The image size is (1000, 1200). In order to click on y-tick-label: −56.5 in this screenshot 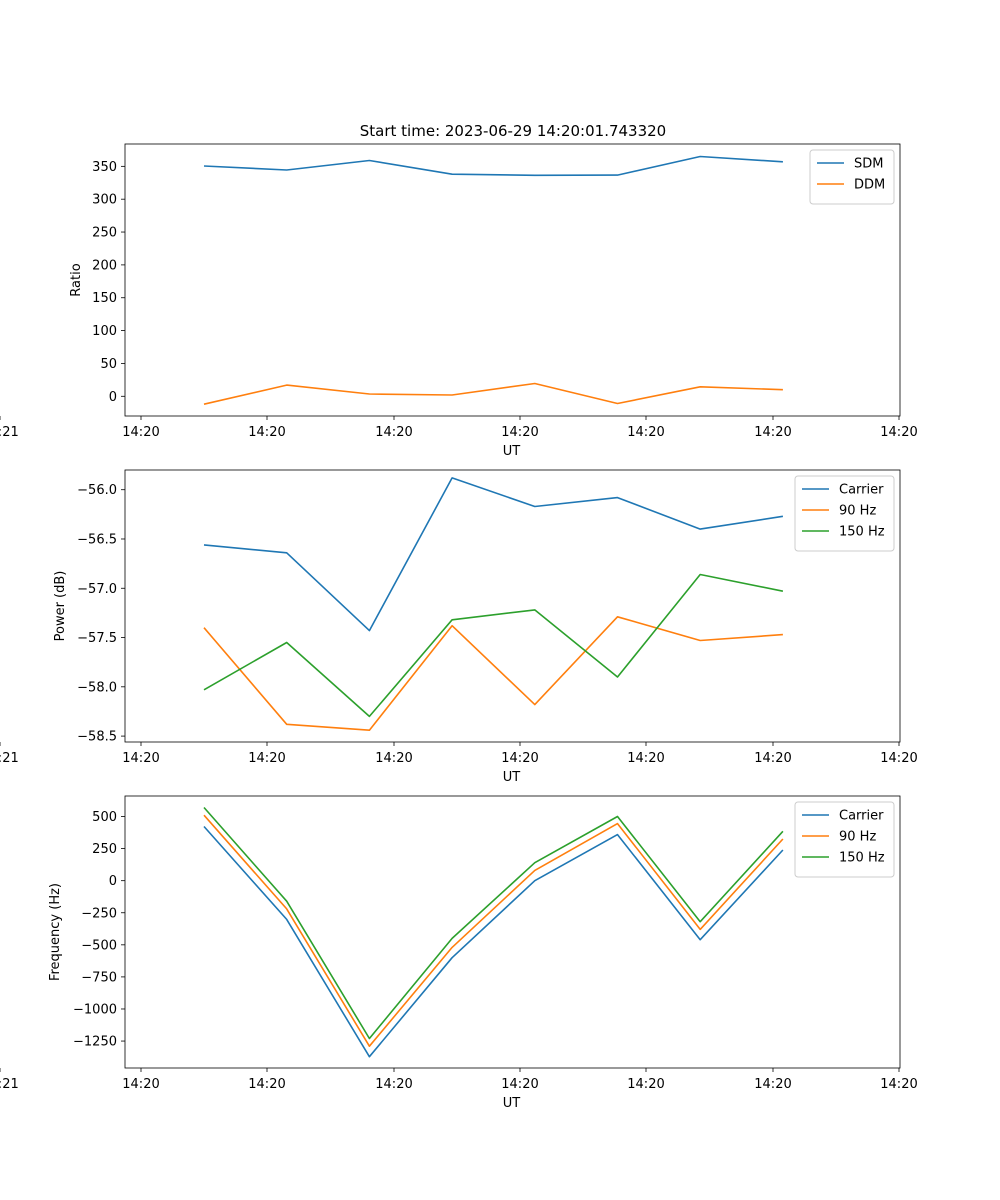, I will do `click(97, 539)`.